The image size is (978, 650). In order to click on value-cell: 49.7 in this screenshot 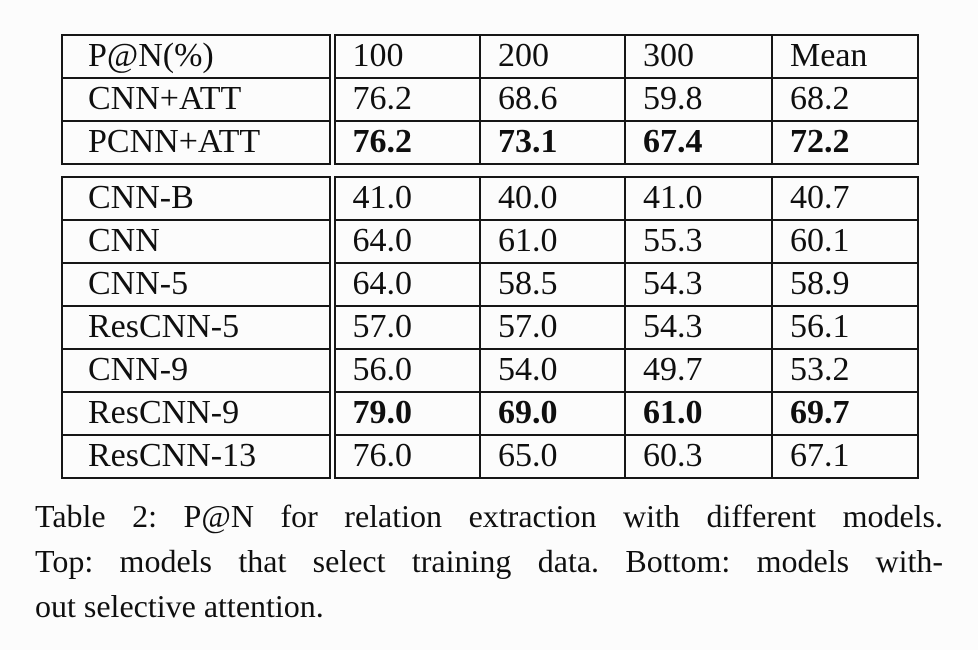, I will do `click(698, 370)`.